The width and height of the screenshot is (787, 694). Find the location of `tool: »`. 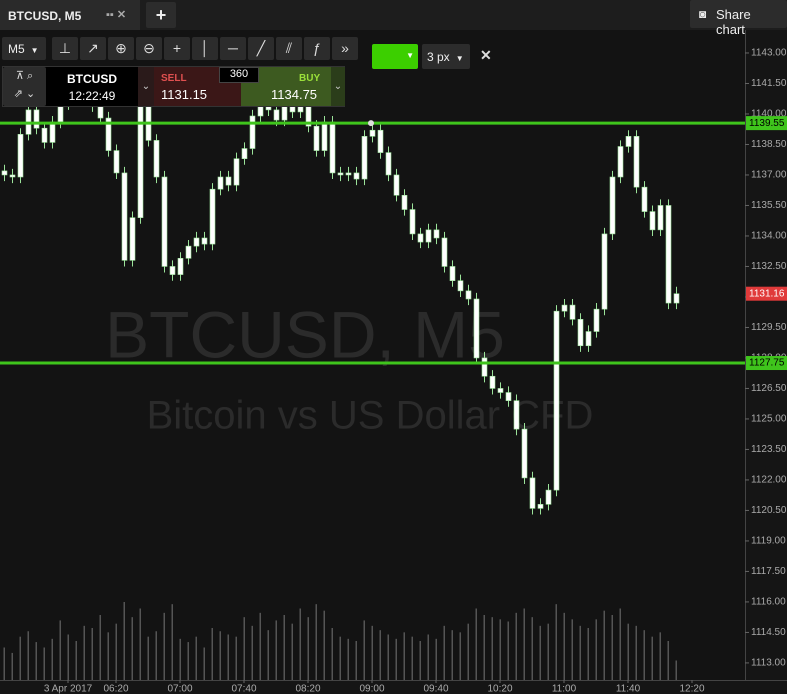

tool: » is located at coordinates (345, 48).